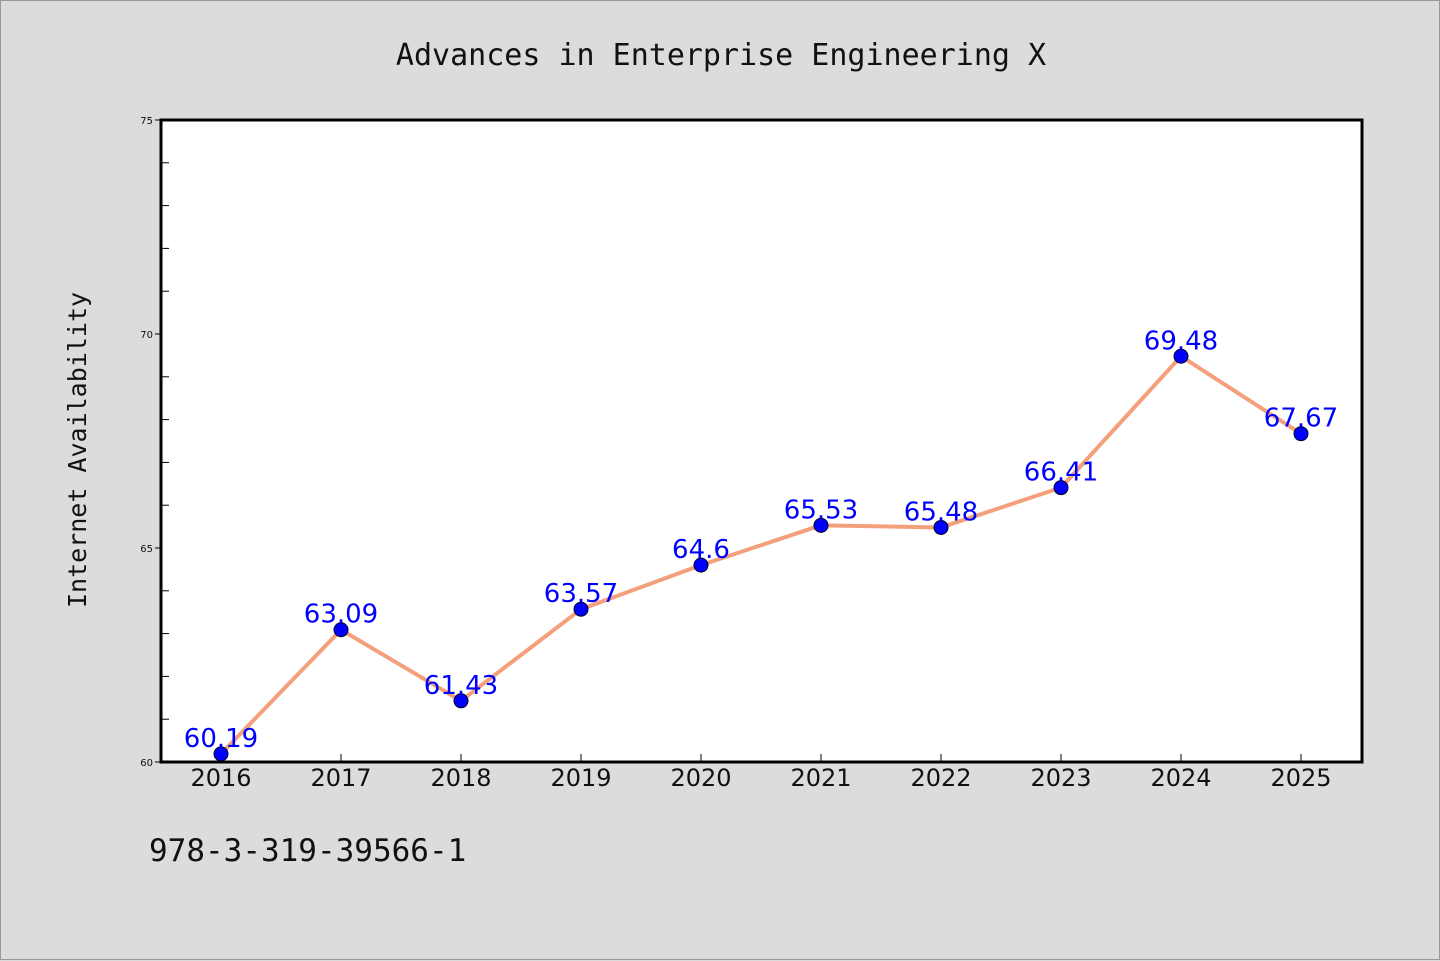 This screenshot has width=1440, height=961. Describe the element at coordinates (146, 335) in the screenshot. I see `y-tick-label: 70` at that location.